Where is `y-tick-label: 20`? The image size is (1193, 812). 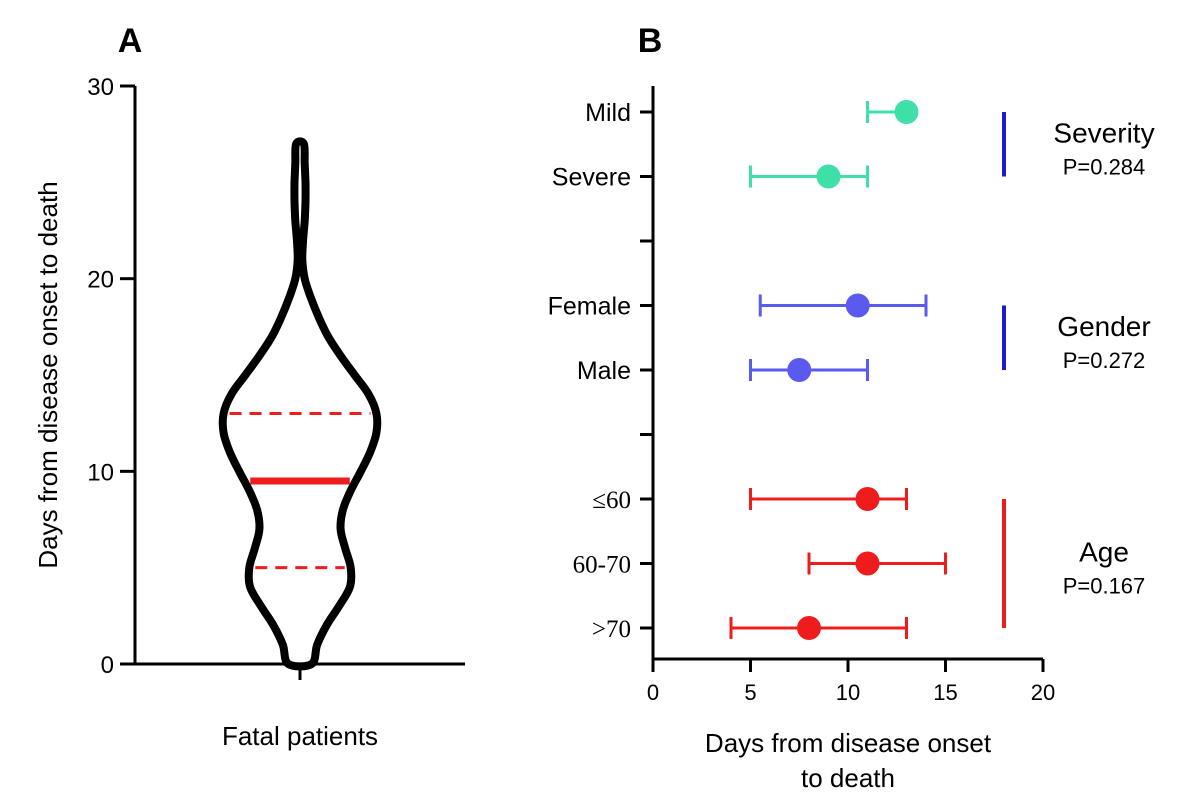 y-tick-label: 20 is located at coordinates (100, 280).